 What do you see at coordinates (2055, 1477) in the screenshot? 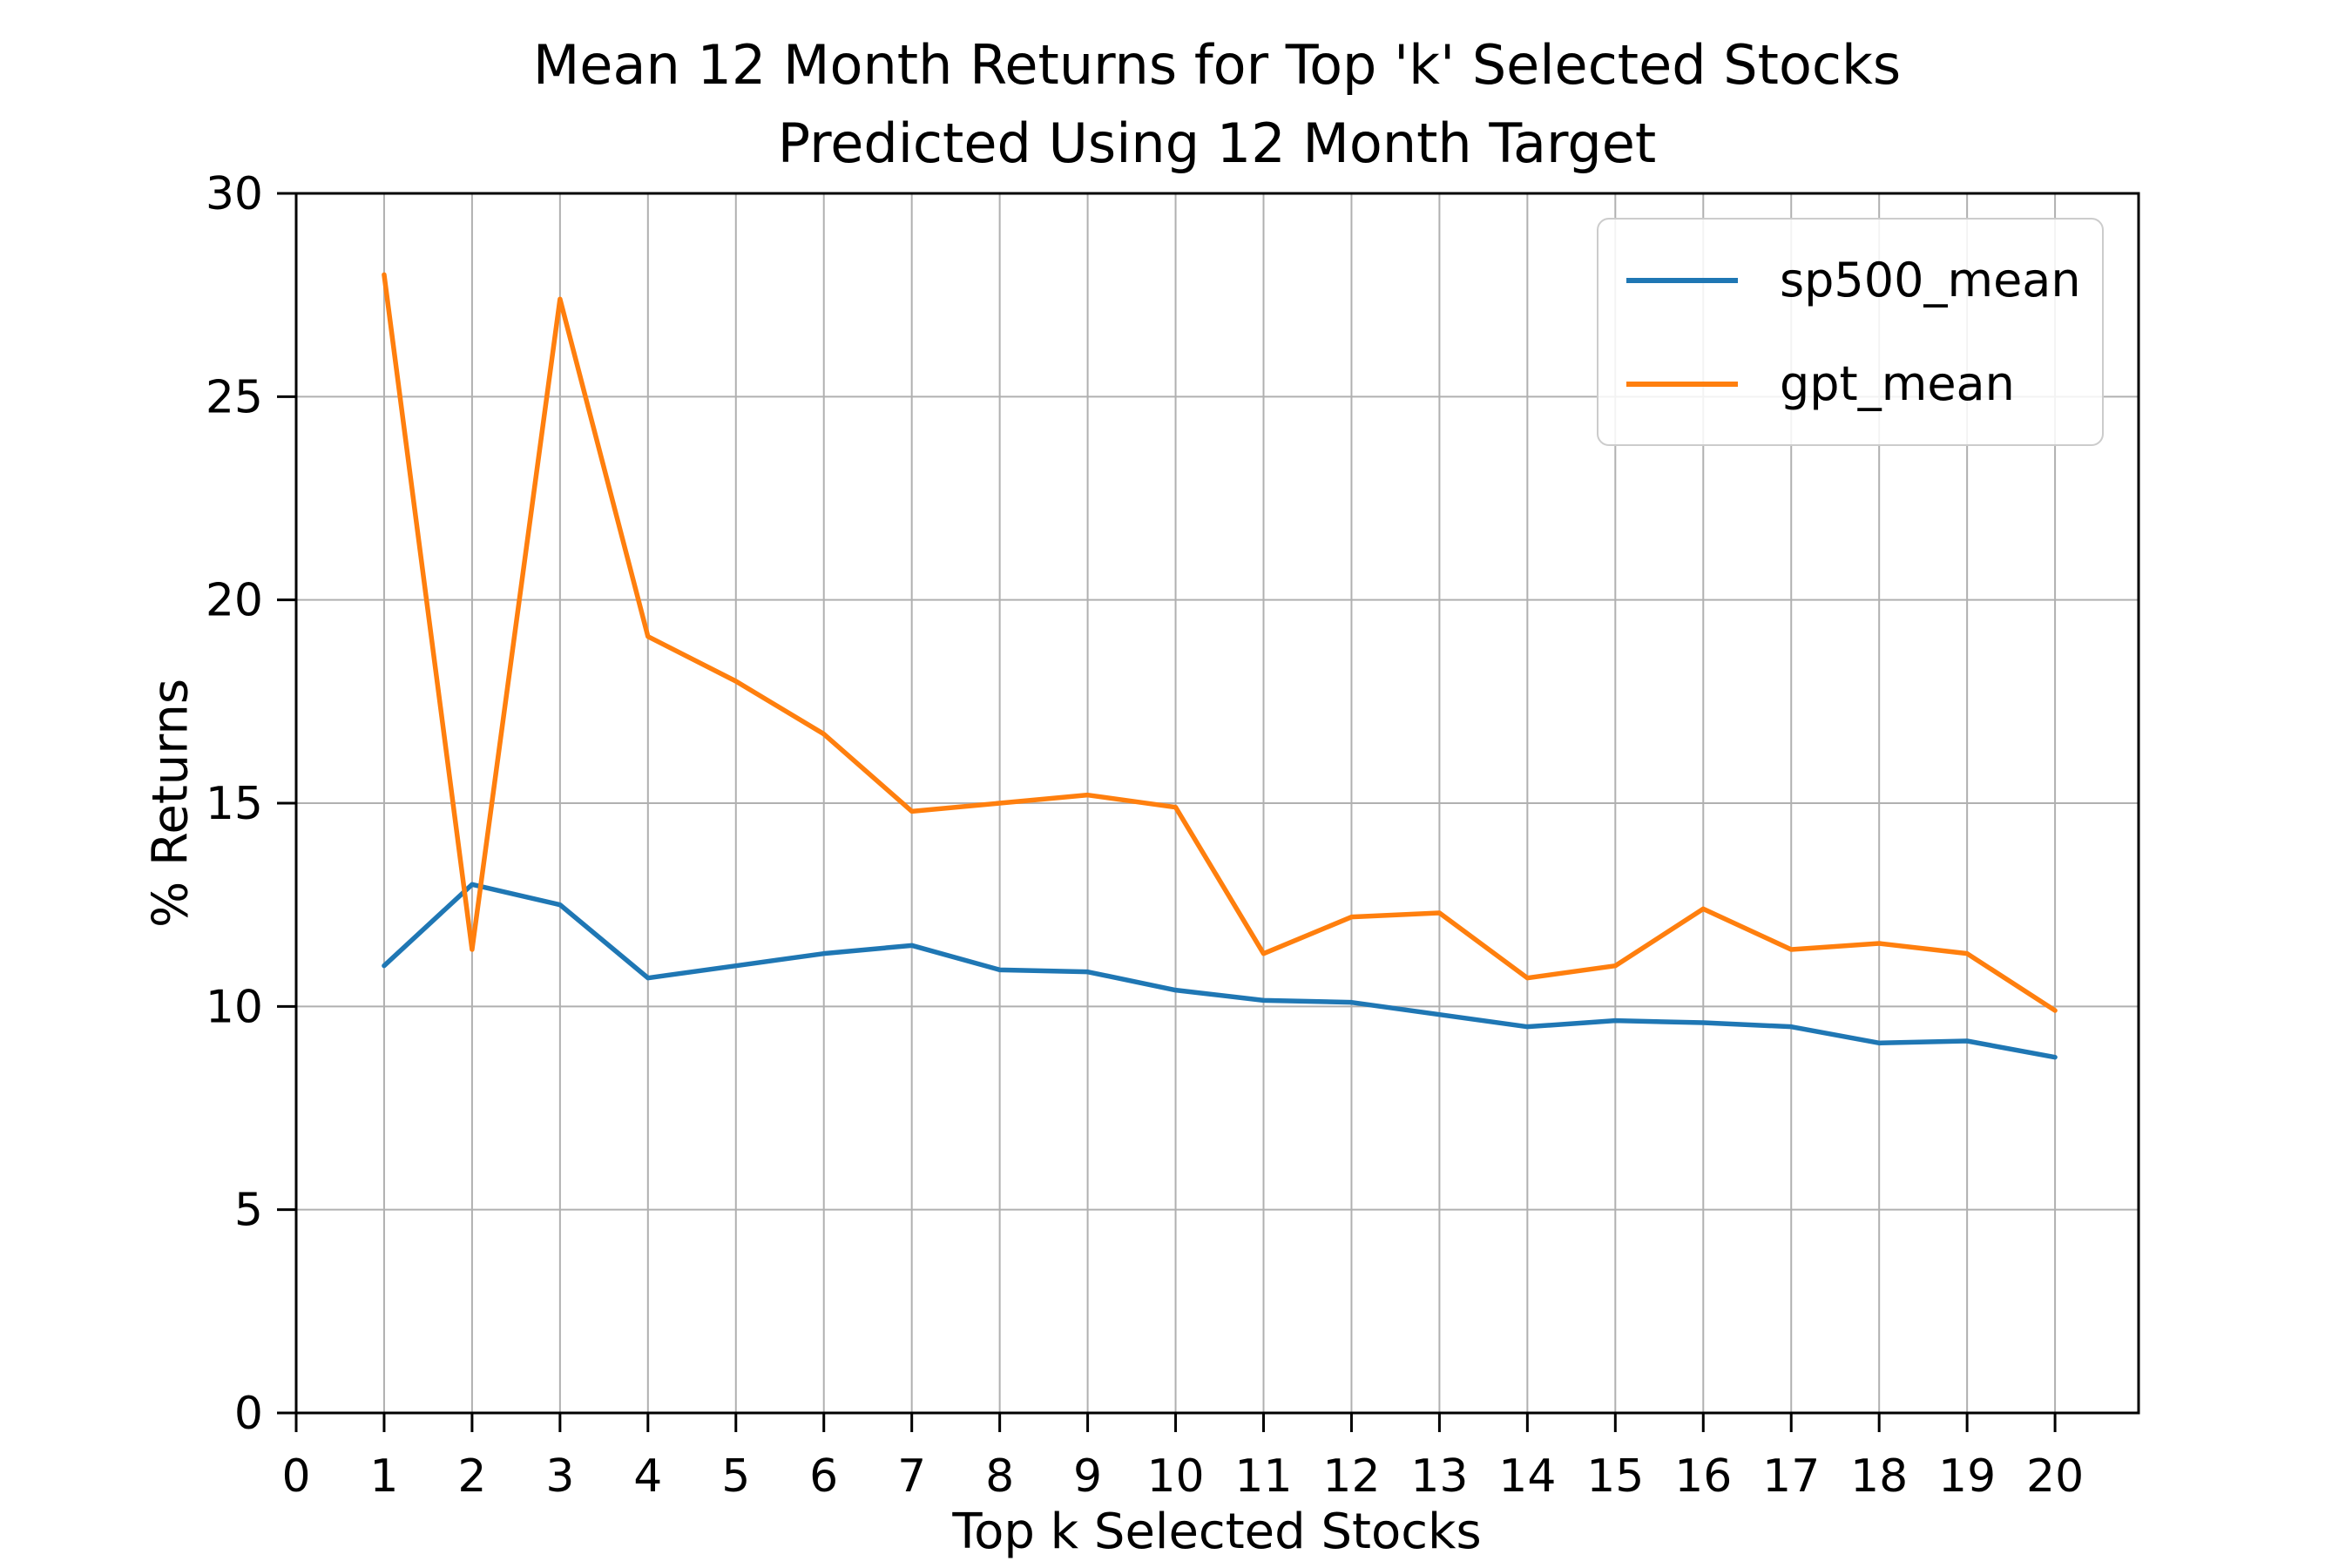
I see `x-tick-label: 20` at bounding box center [2055, 1477].